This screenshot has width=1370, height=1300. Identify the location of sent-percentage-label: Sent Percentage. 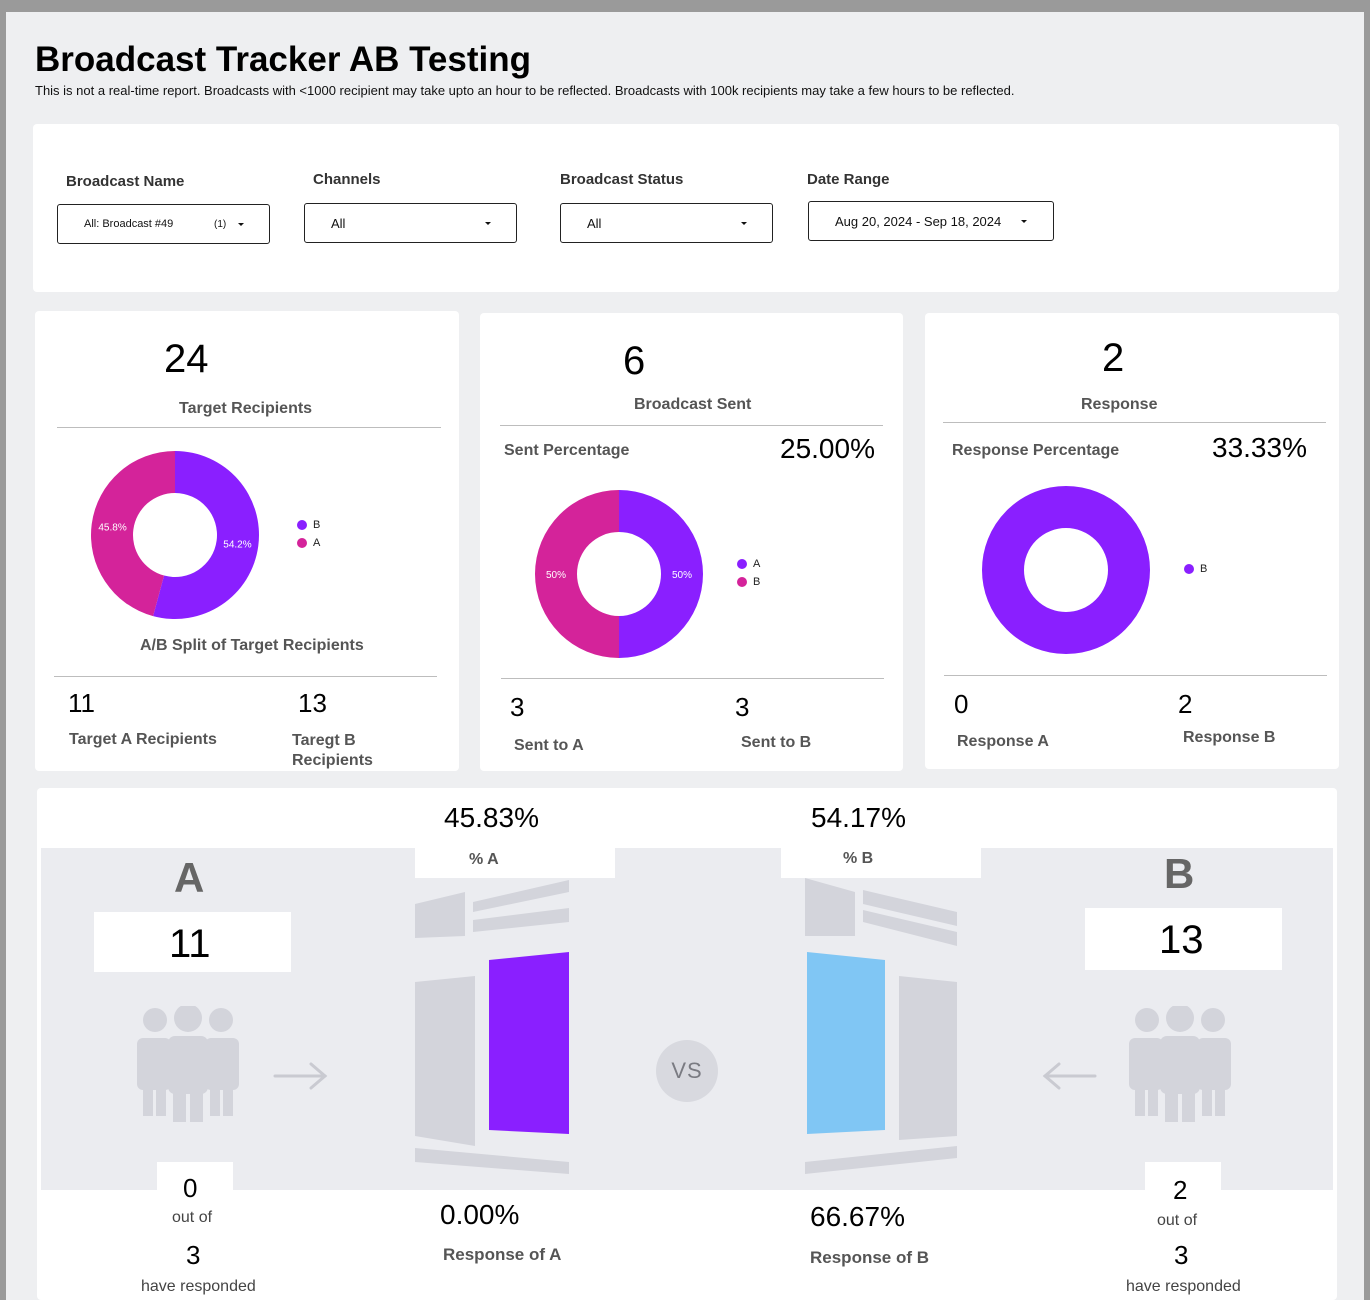
(567, 450).